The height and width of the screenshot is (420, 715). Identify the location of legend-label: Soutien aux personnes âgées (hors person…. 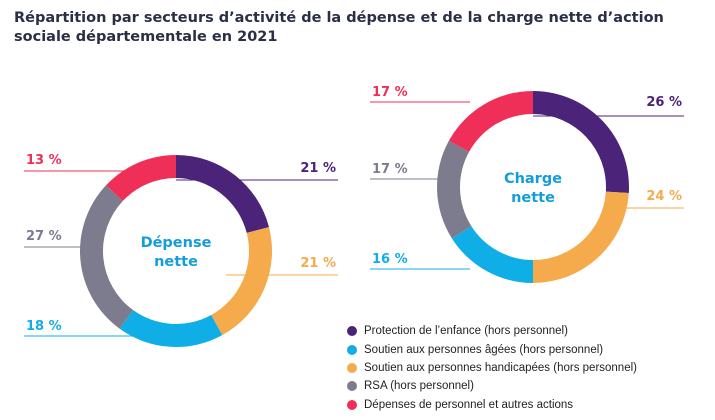
(484, 349).